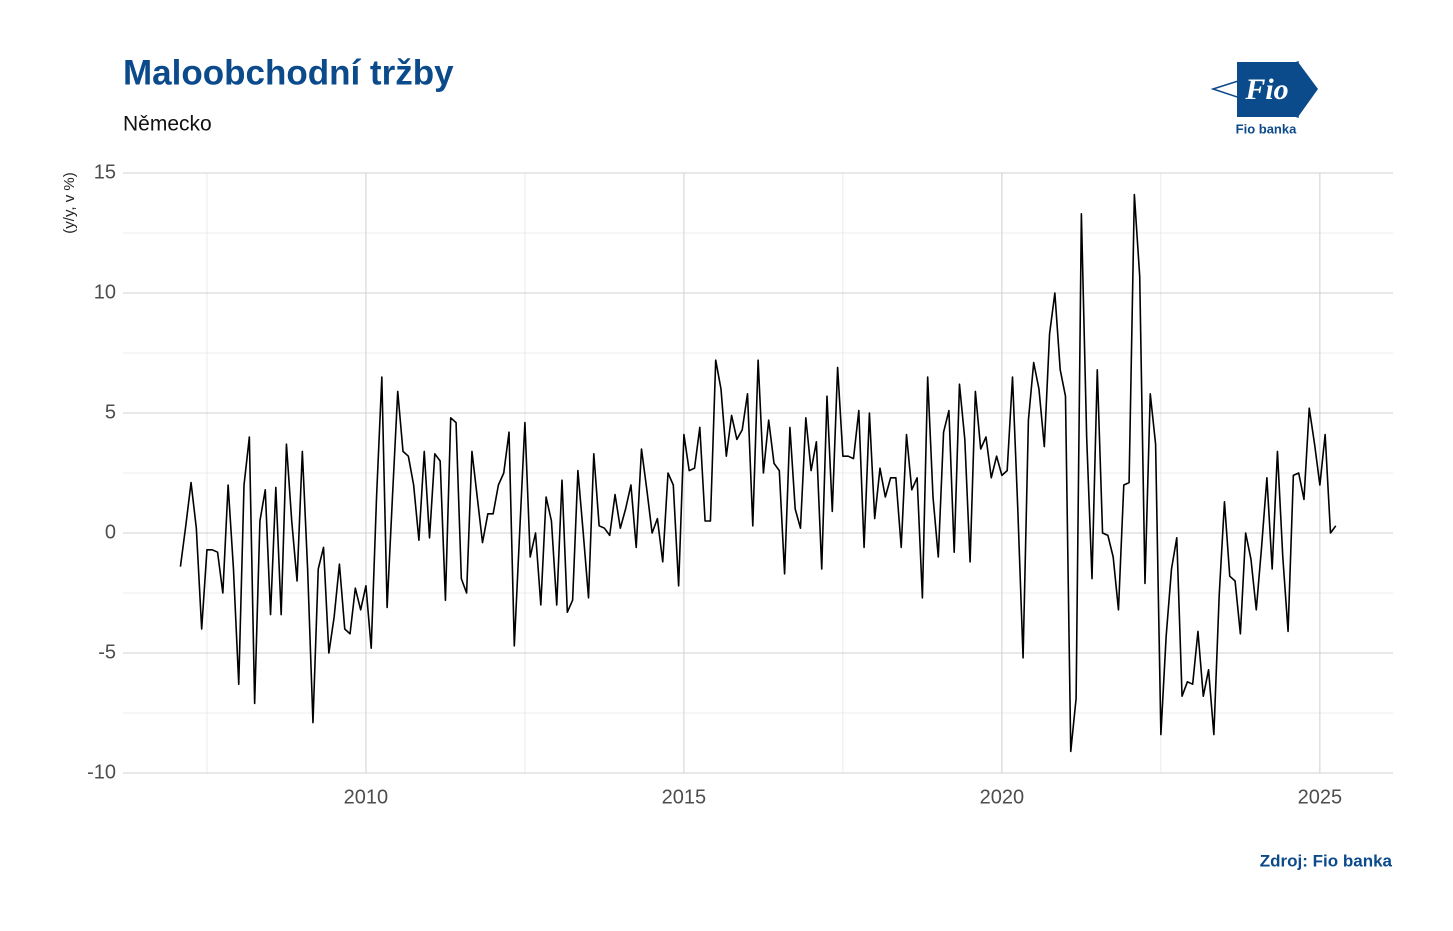 Image resolution: width=1453 pixels, height=931 pixels. I want to click on x-tick-label: 2020, so click(1002, 797).